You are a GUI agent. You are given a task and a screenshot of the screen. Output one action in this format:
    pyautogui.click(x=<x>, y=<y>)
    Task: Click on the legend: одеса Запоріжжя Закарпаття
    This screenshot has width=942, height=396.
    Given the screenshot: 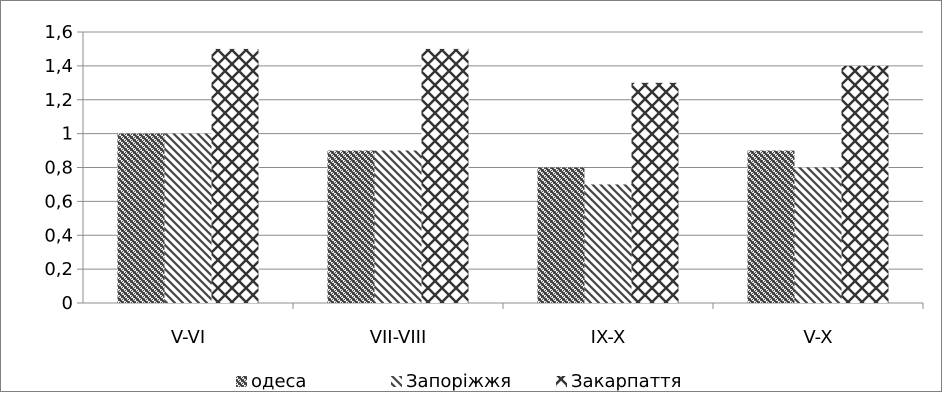 What is the action you would take?
    pyautogui.click(x=459, y=381)
    